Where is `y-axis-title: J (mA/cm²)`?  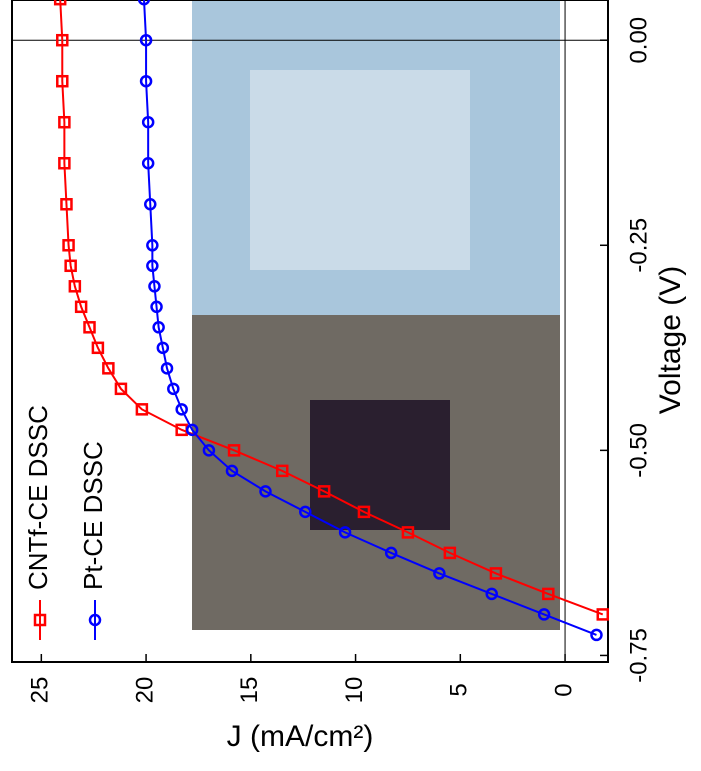
y-axis-title: J (mA/cm²) is located at coordinates (300, 736).